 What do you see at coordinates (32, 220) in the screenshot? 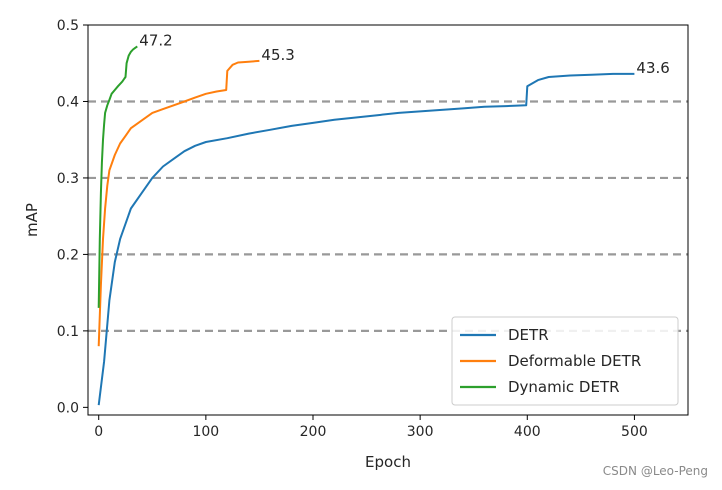
I see `y-axis-label: mAP` at bounding box center [32, 220].